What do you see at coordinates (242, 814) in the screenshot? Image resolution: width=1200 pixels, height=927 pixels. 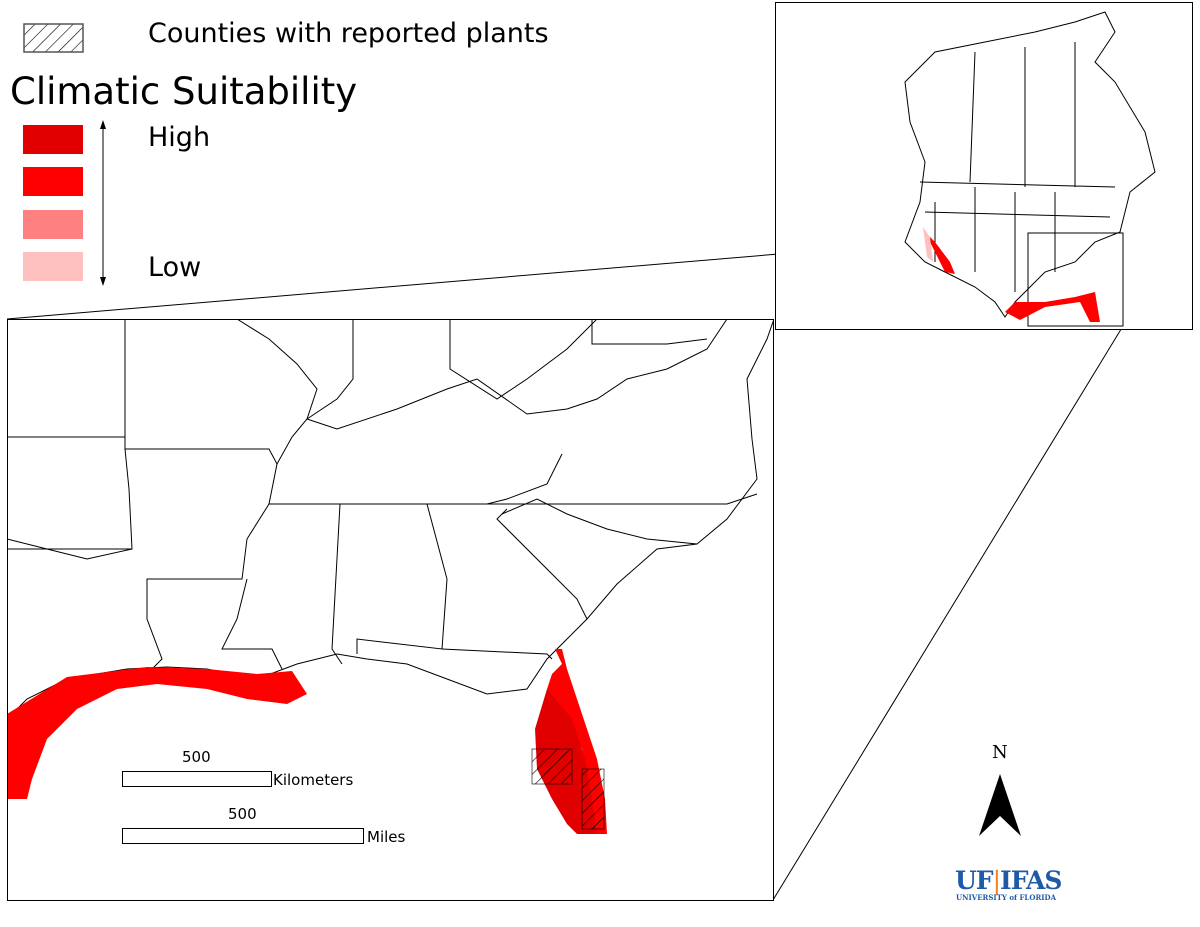 I see `scale-mi-value: 500` at bounding box center [242, 814].